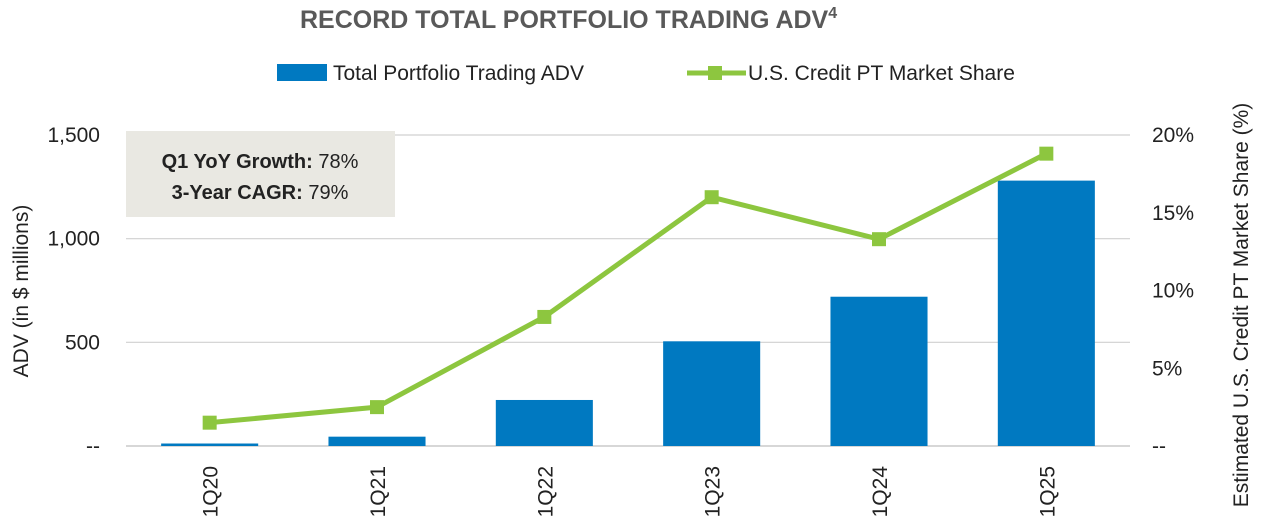 This screenshot has height=532, width=1262. I want to click on marker-1Q25, so click(1046, 153).